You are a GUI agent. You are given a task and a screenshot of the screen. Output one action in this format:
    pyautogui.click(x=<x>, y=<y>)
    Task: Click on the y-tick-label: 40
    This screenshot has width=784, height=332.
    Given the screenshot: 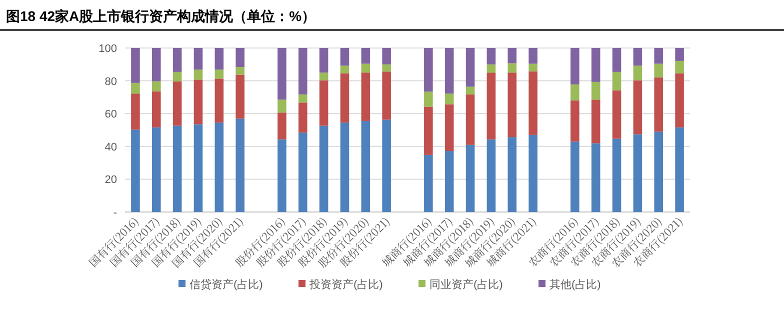 What is the action you would take?
    pyautogui.click(x=110, y=147)
    